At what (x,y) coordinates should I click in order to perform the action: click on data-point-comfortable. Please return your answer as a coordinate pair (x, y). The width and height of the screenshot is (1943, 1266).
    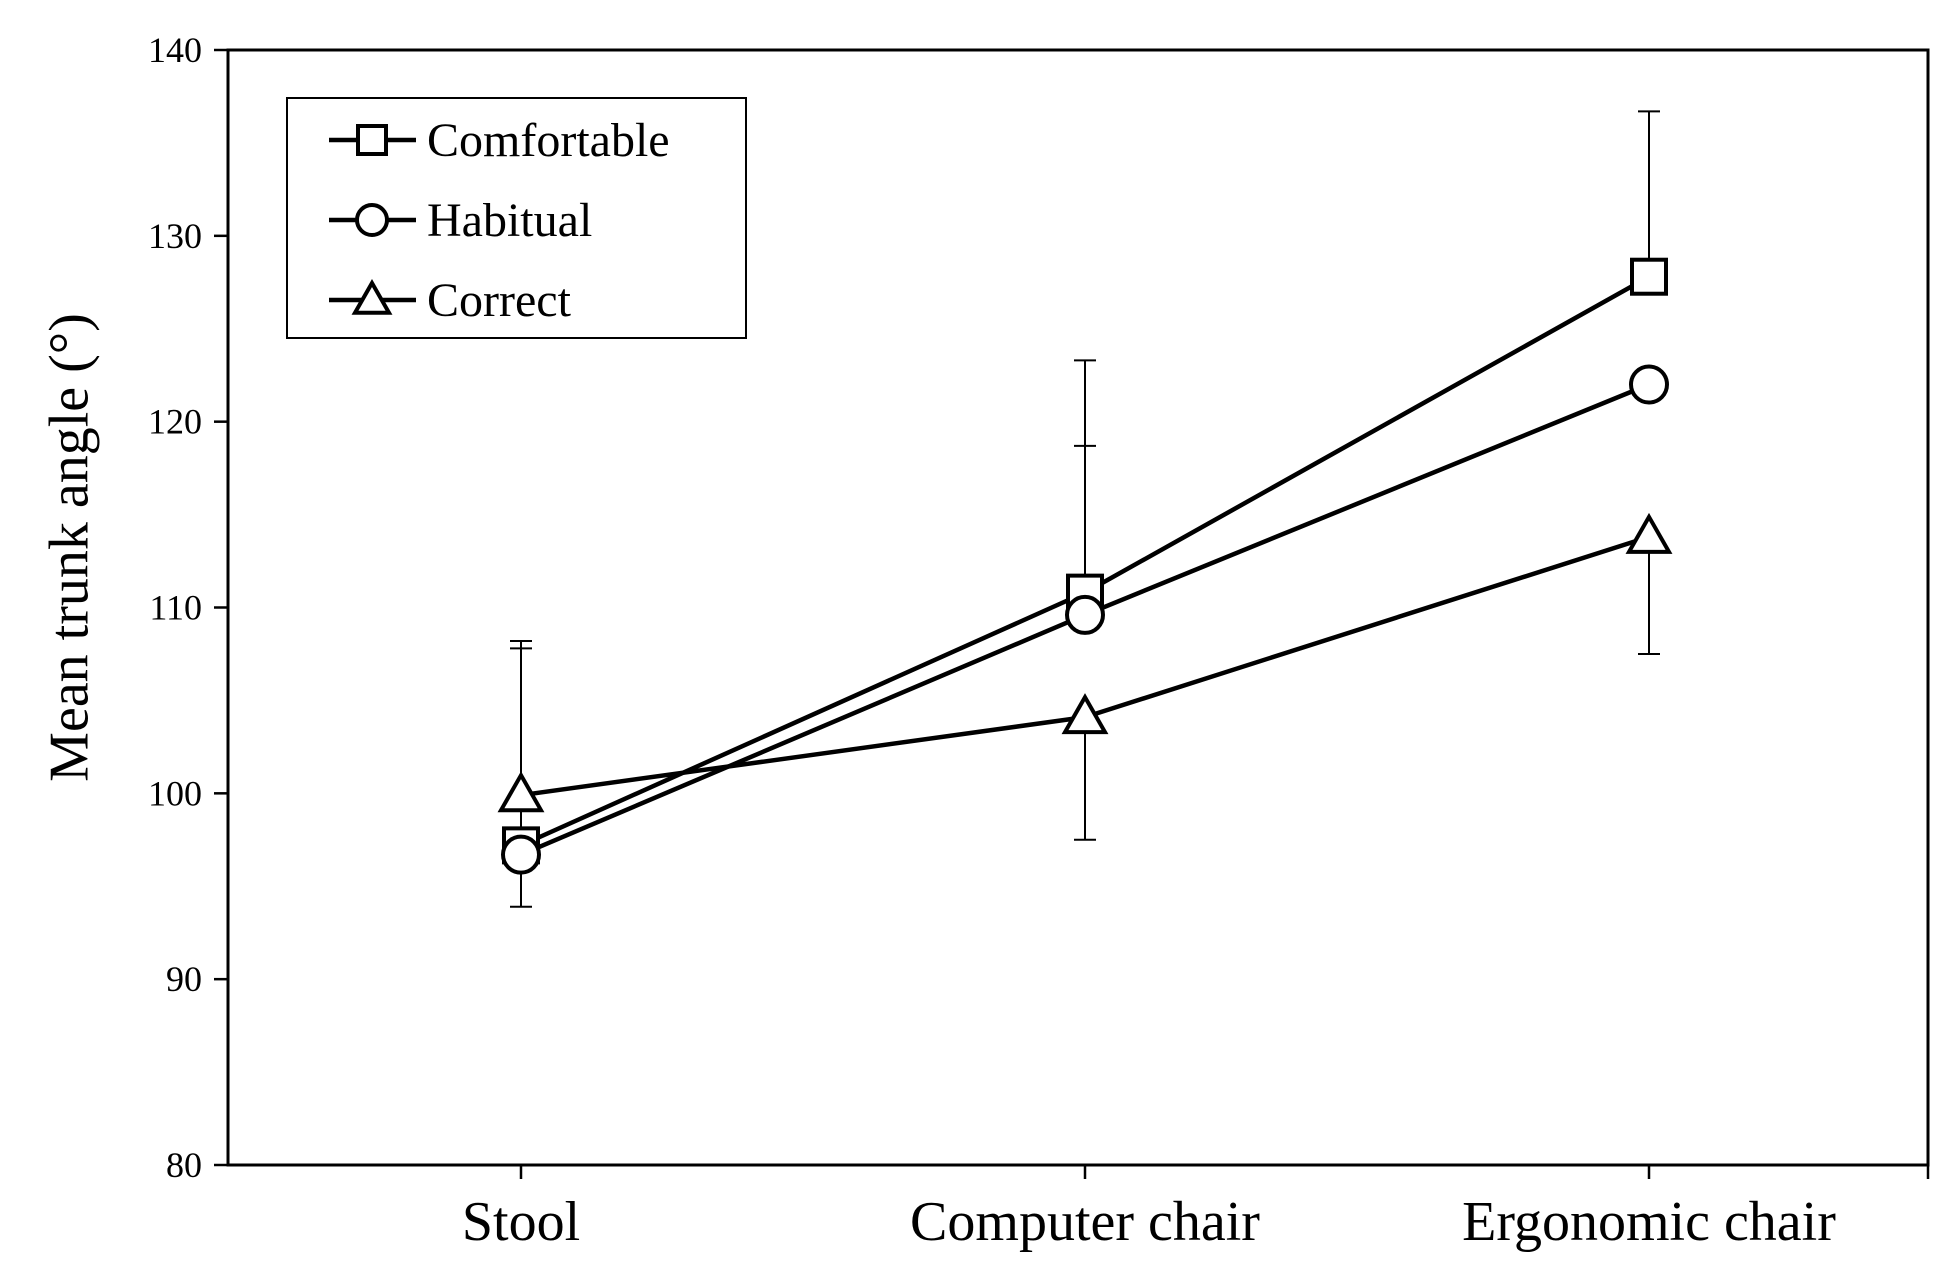
    Looking at the image, I should click on (1649, 276).